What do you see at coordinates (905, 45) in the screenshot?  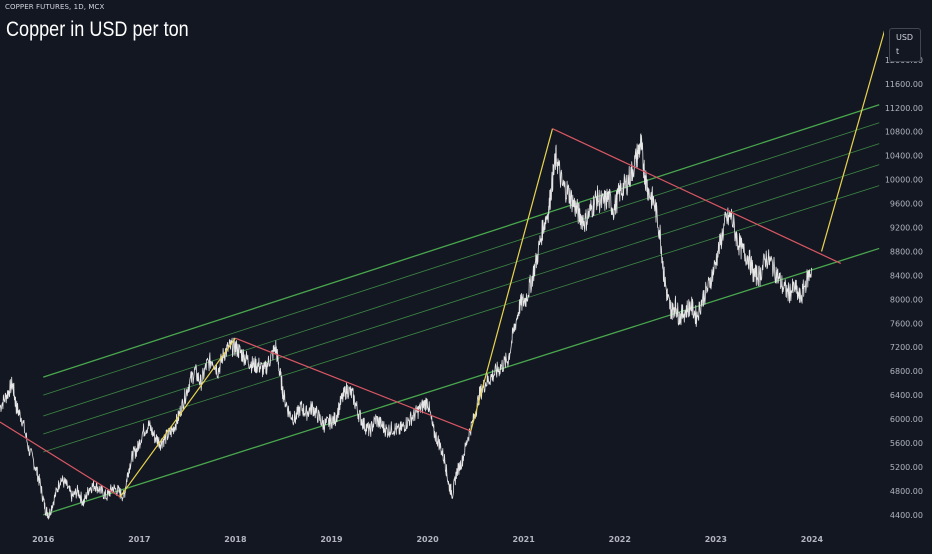 I see `scale-unit-box: USD t` at bounding box center [905, 45].